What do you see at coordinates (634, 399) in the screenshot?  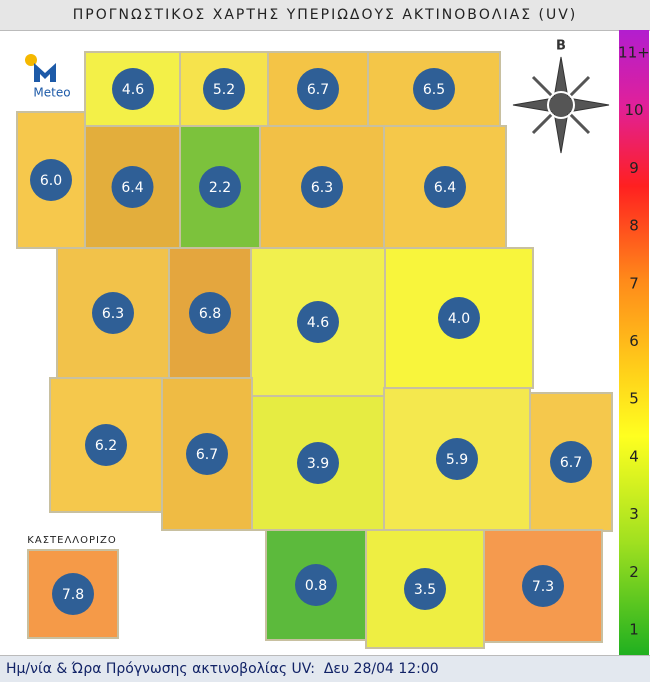 I see `scale-label: 5` at bounding box center [634, 399].